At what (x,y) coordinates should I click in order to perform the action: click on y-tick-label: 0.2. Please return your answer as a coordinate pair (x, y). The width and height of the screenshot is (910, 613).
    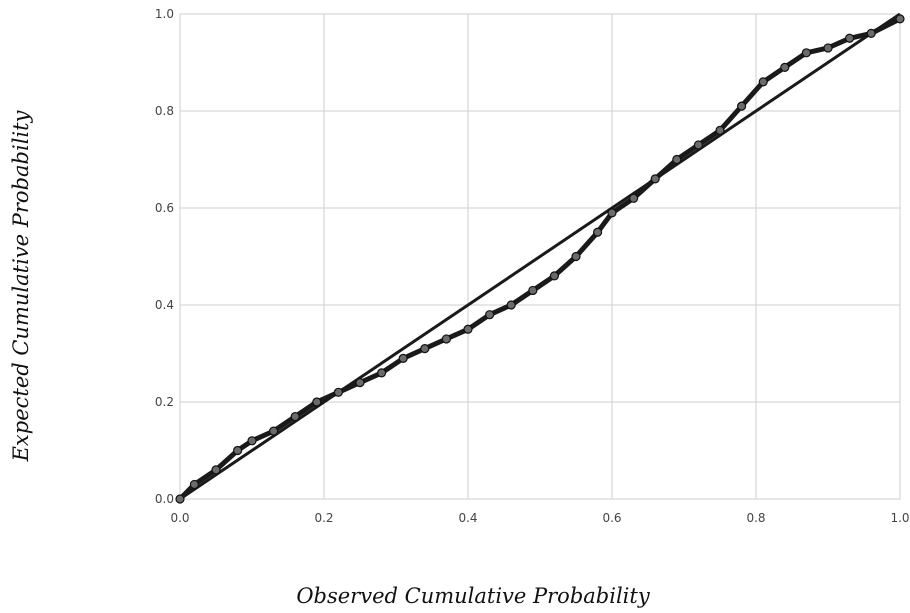
    Looking at the image, I should click on (164, 402).